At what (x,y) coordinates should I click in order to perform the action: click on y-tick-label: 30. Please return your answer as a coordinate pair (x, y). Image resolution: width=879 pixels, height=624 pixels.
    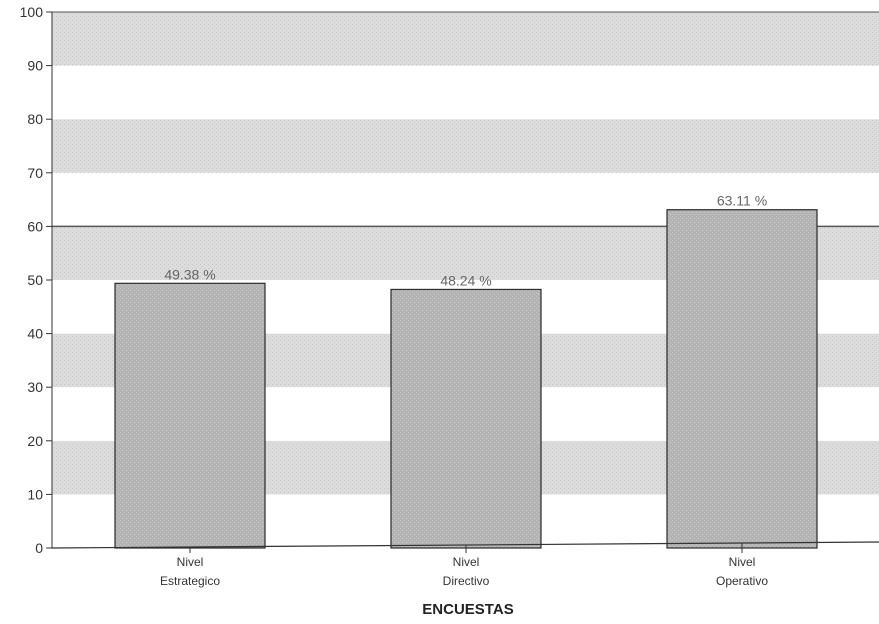
    Looking at the image, I should click on (35, 387).